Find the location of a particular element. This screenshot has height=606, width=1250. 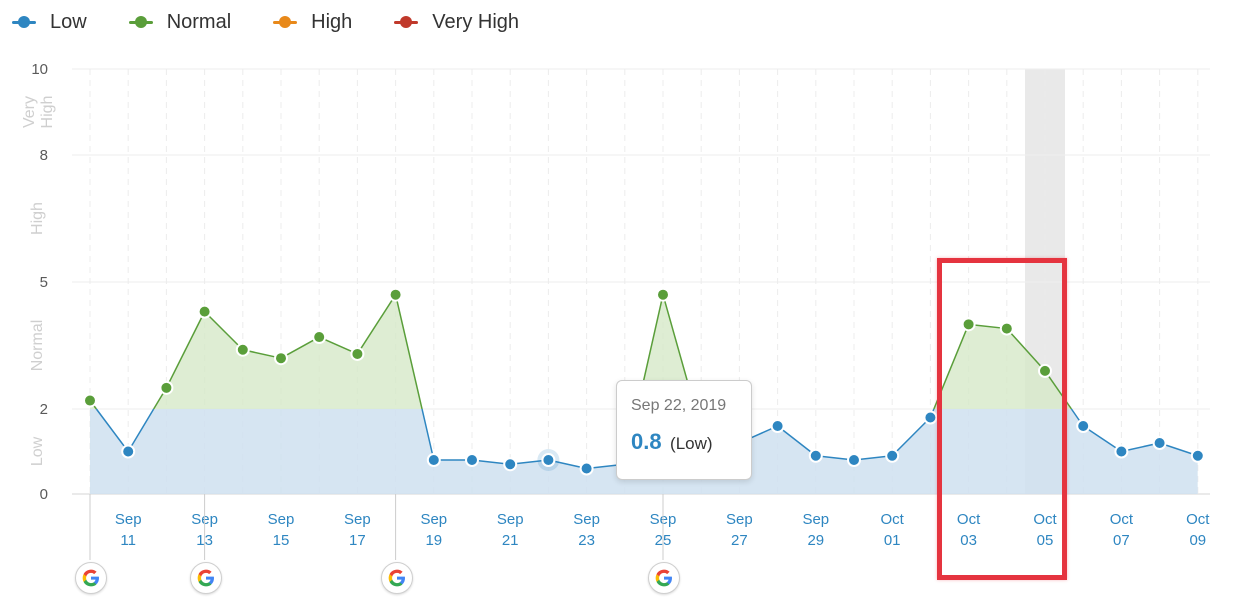

chart-tooltip: Sep 22, 2019 0.8 (Low) is located at coordinates (684, 430).